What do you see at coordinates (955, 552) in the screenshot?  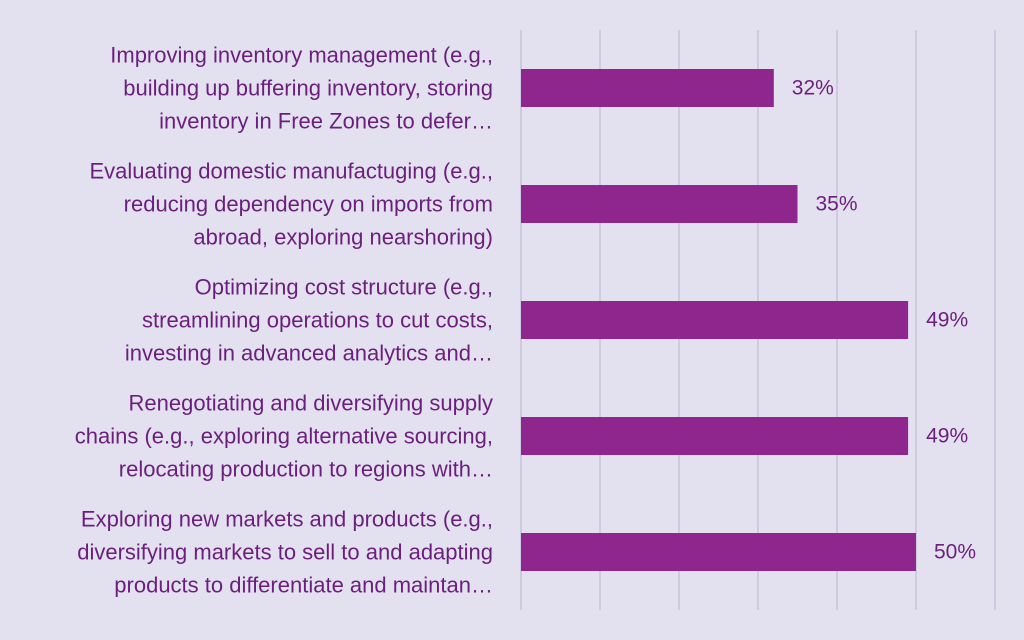 I see `data-label: 50%` at bounding box center [955, 552].